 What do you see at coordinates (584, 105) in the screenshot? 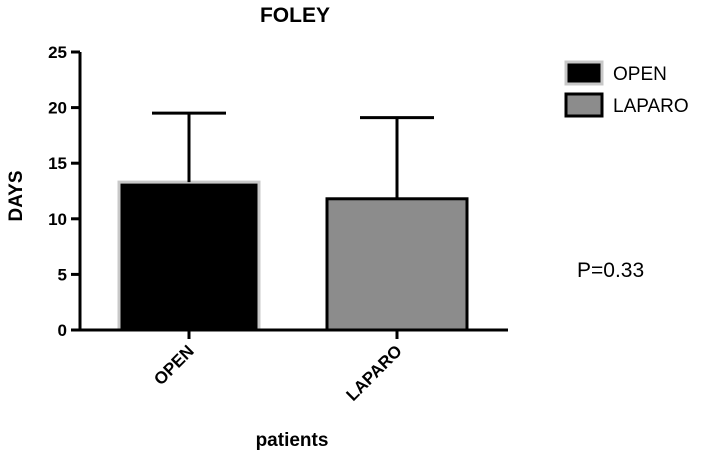
I see `legend-swatch-laparo` at bounding box center [584, 105].